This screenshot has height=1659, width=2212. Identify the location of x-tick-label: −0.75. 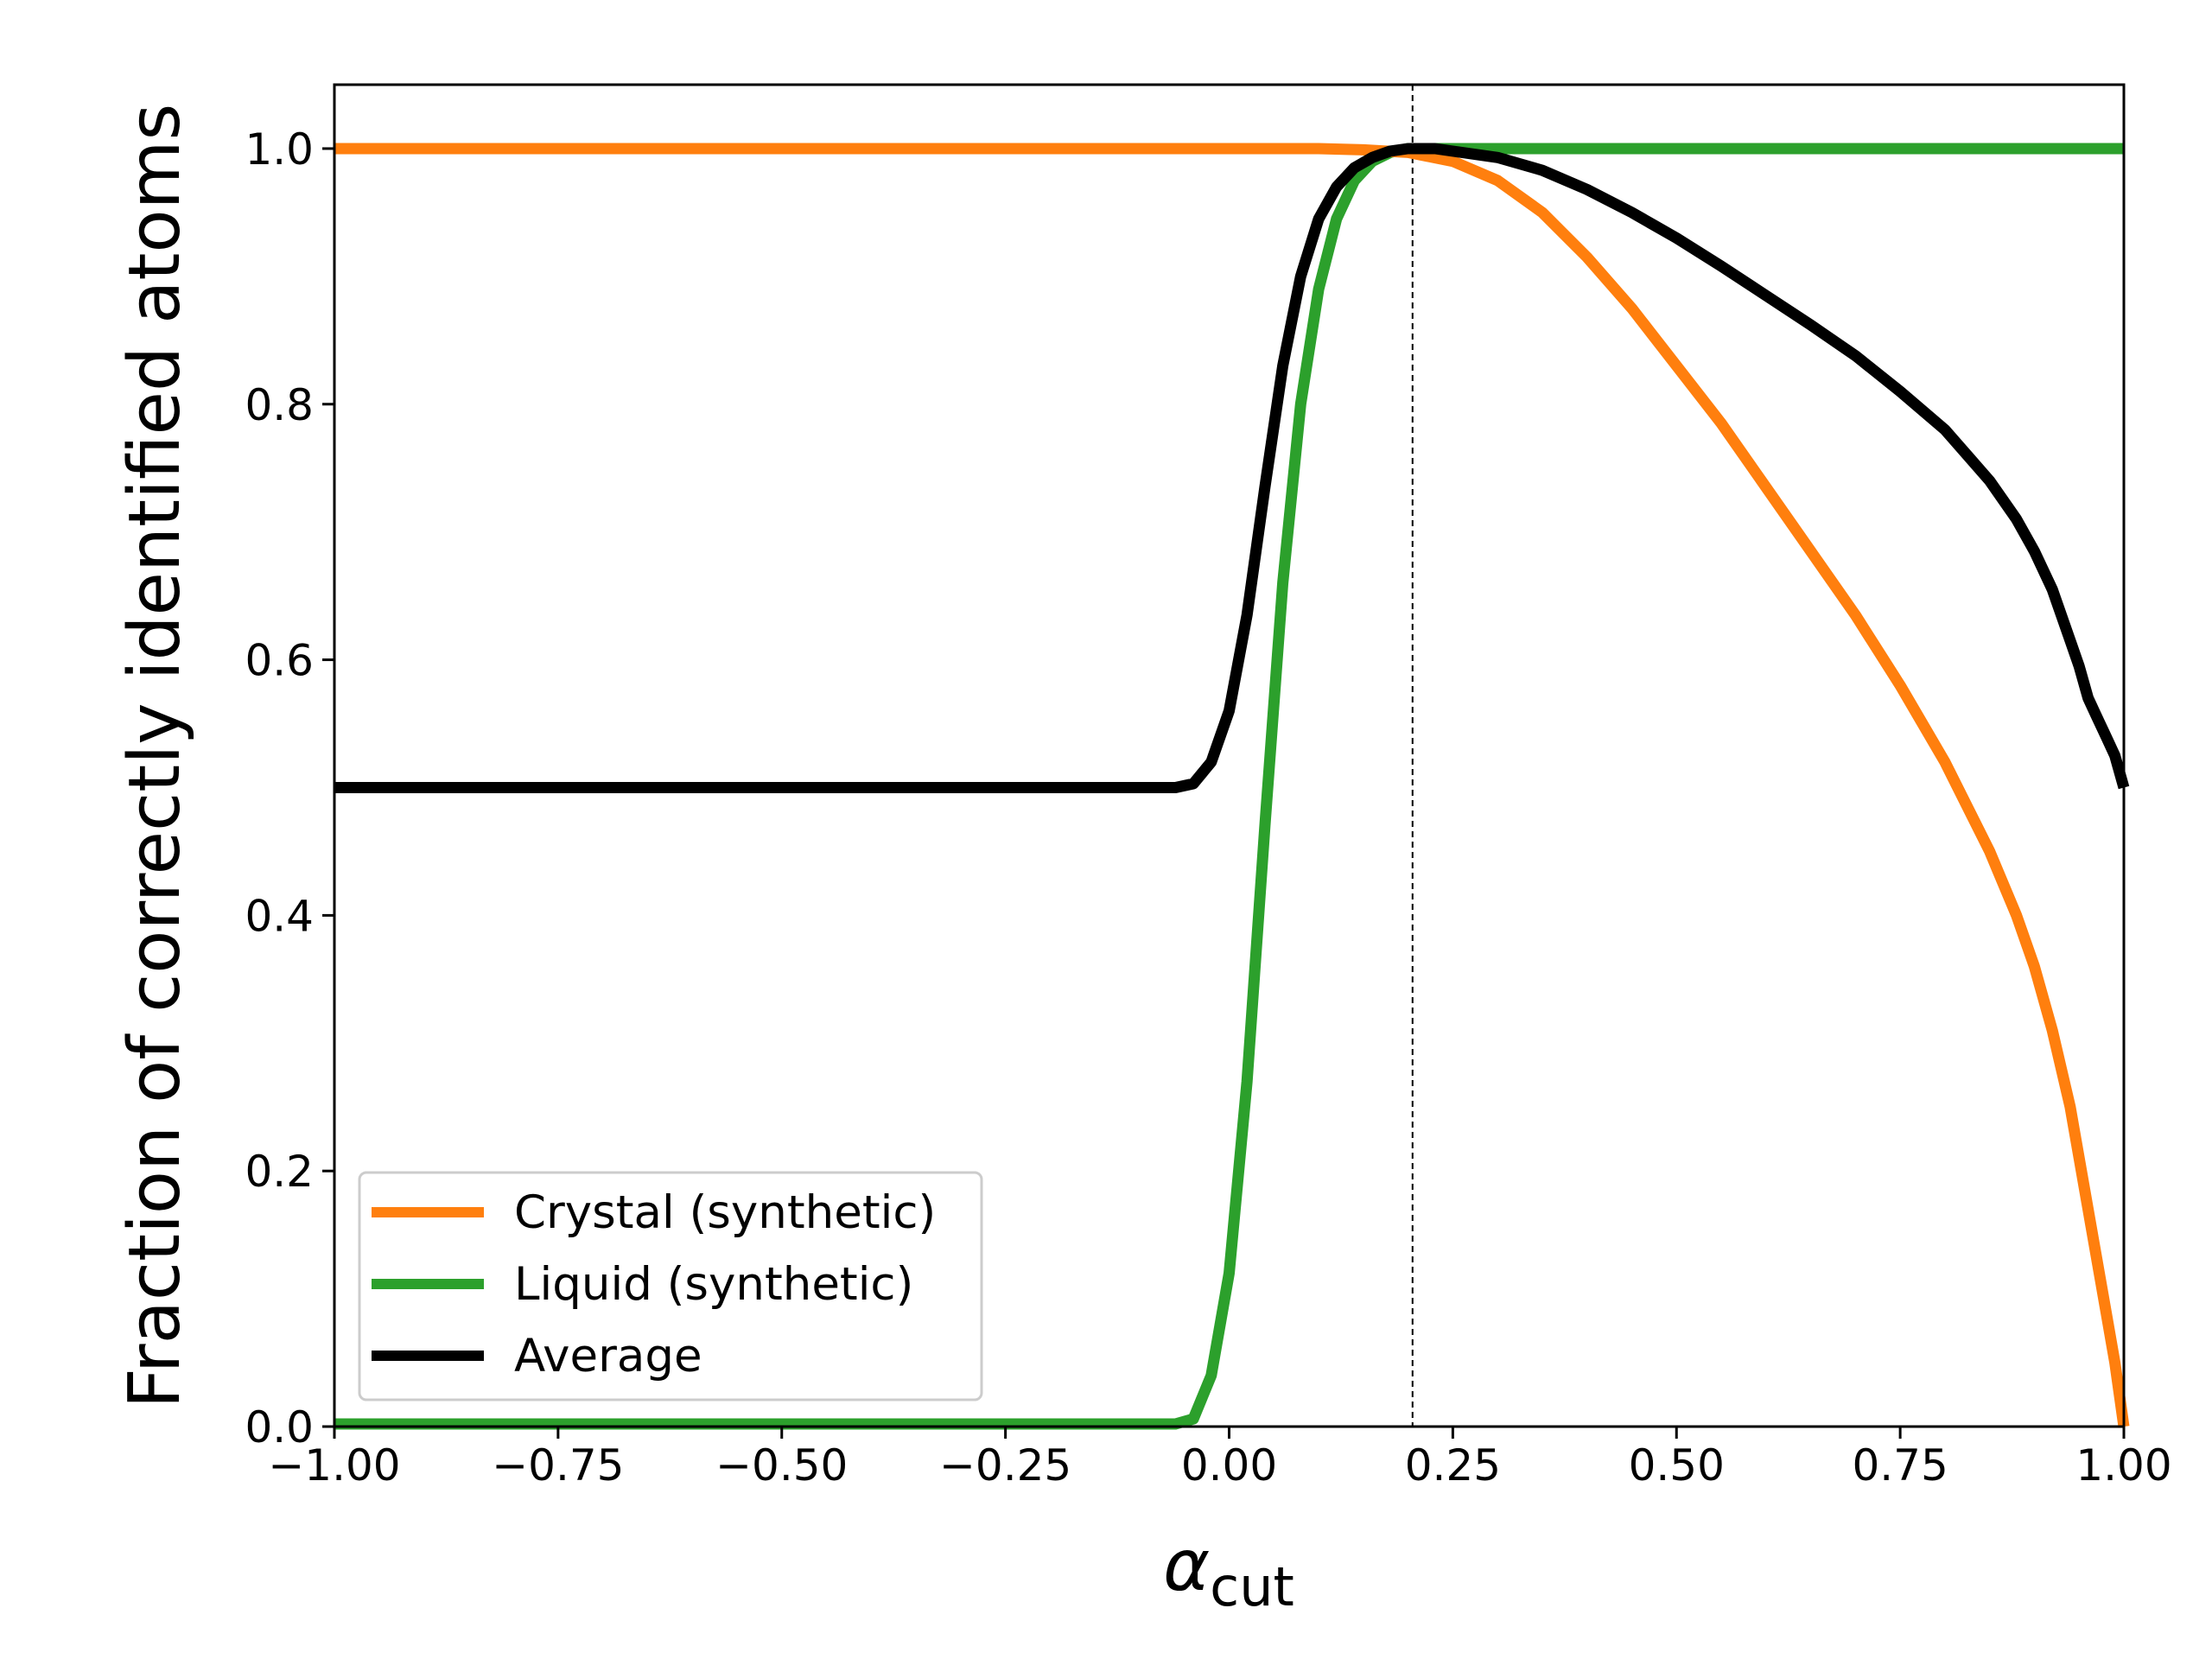
(558, 1465).